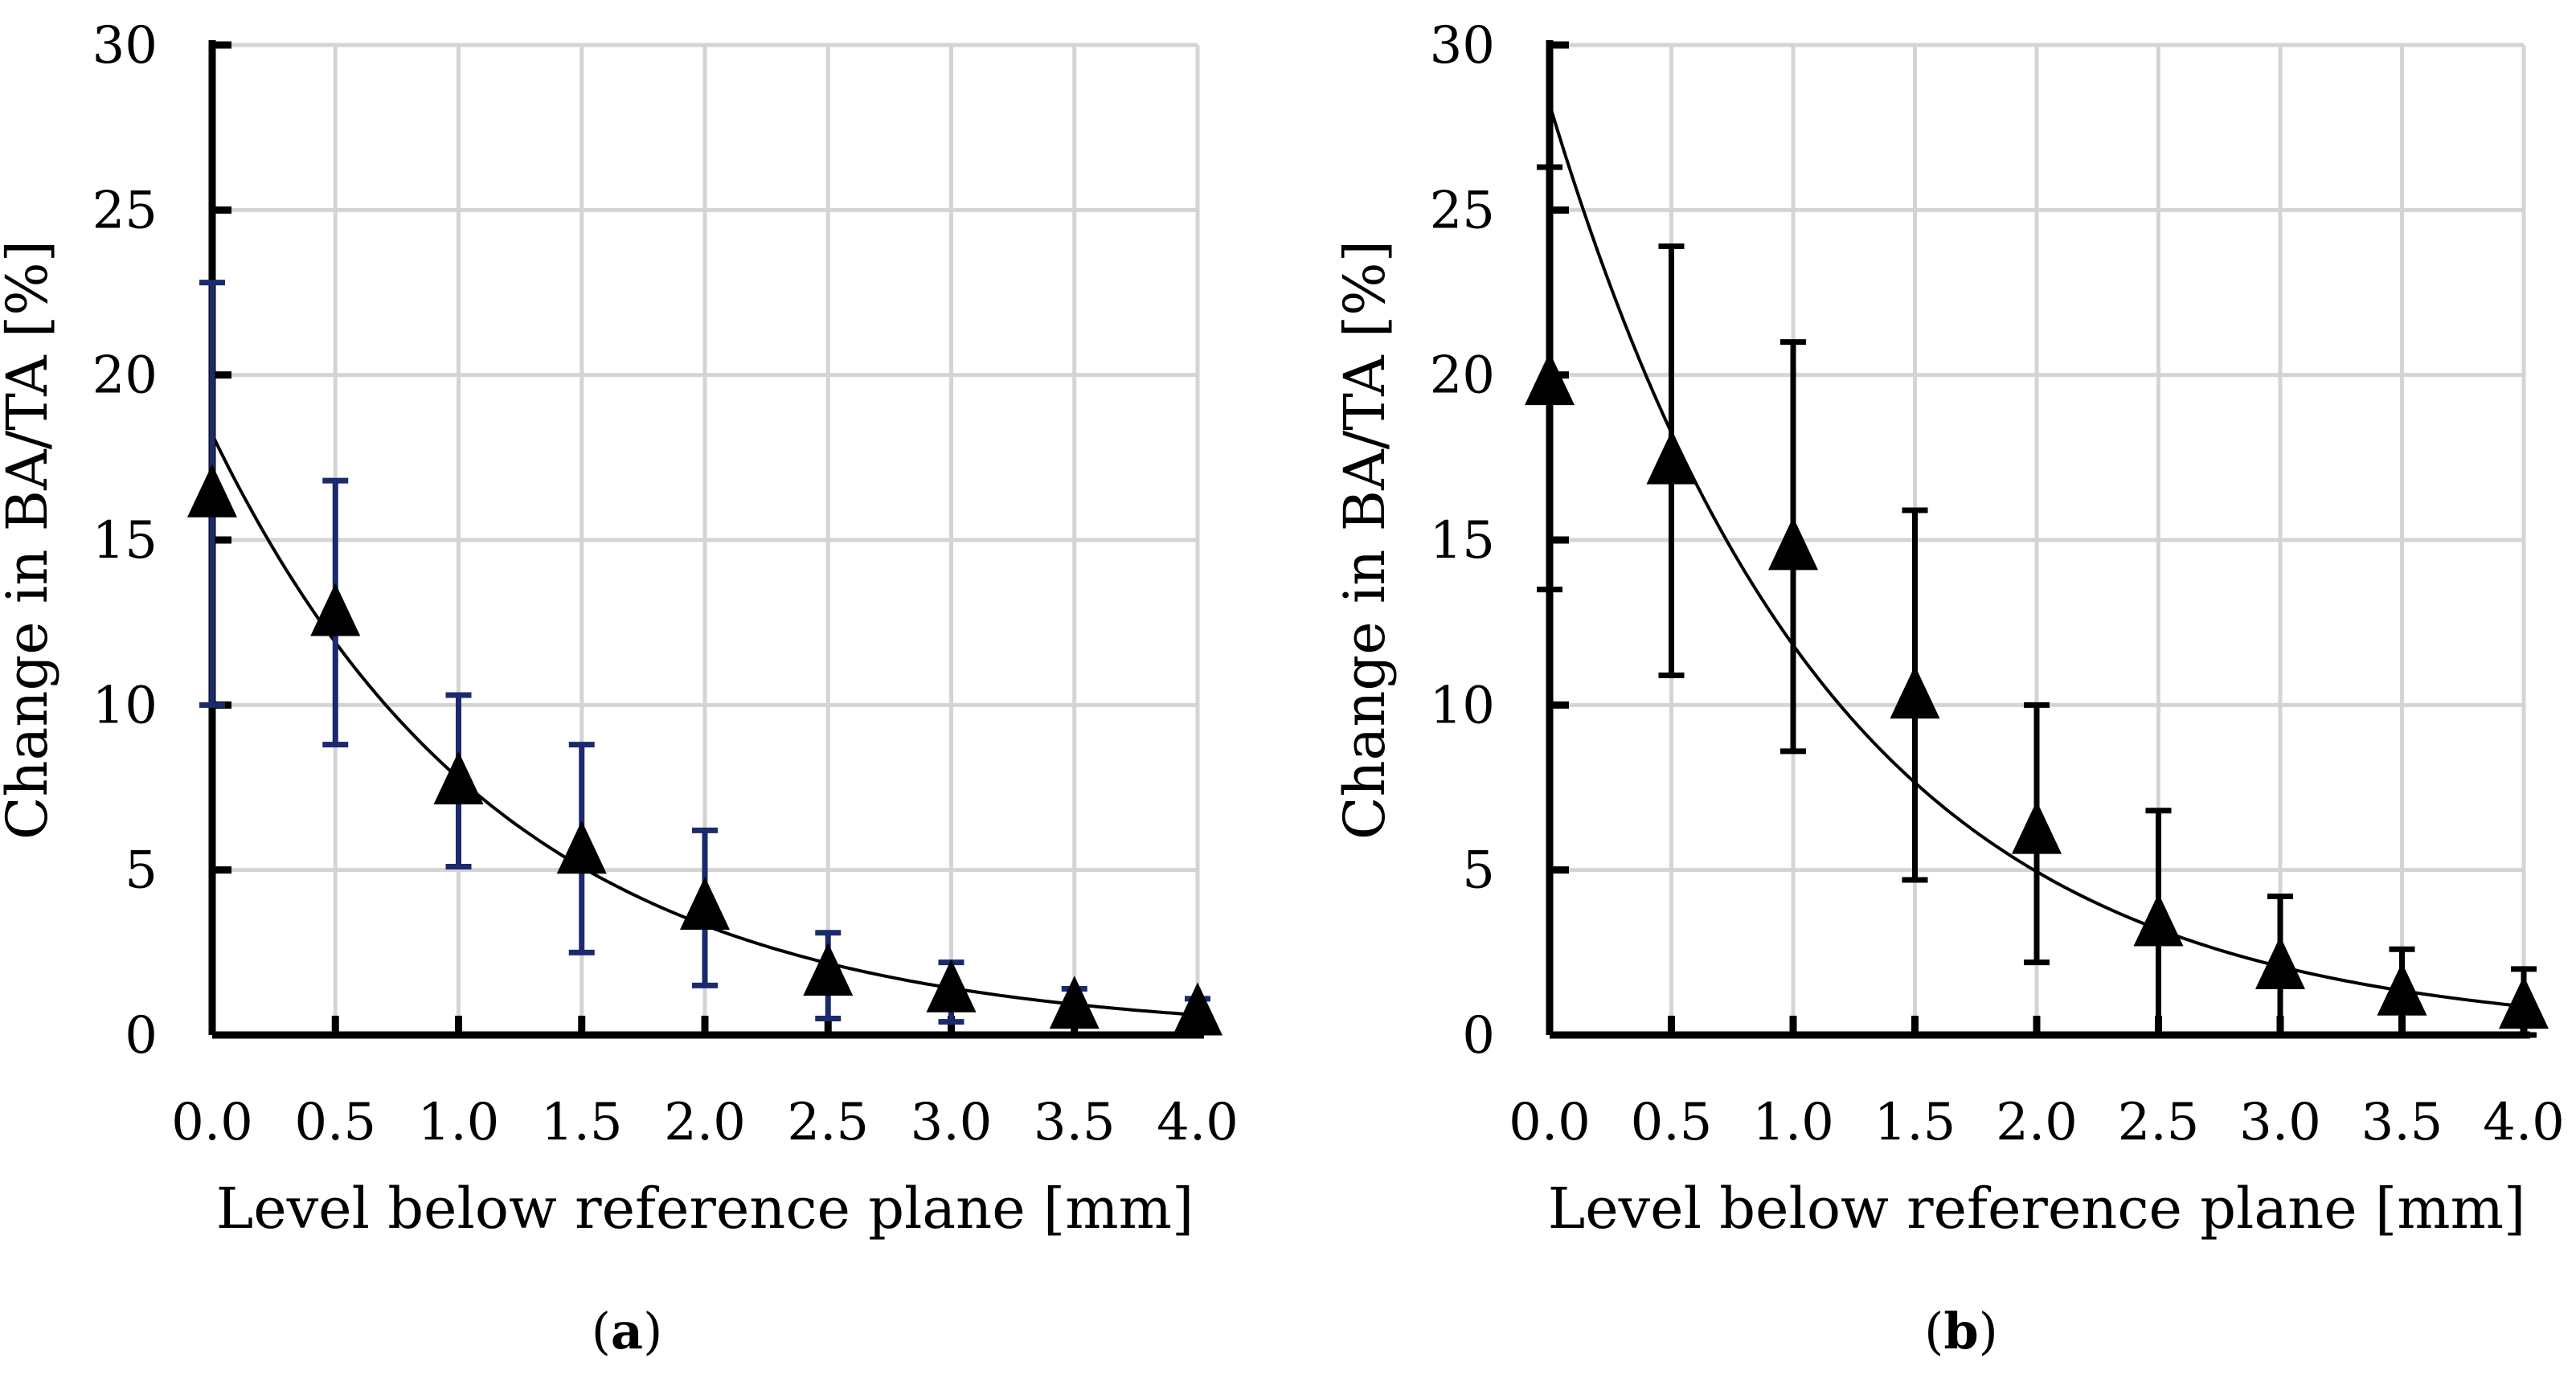 Image resolution: width=2576 pixels, height=1395 pixels. What do you see at coordinates (1478, 1036) in the screenshot?
I see `b-ytick-label-0: 0` at bounding box center [1478, 1036].